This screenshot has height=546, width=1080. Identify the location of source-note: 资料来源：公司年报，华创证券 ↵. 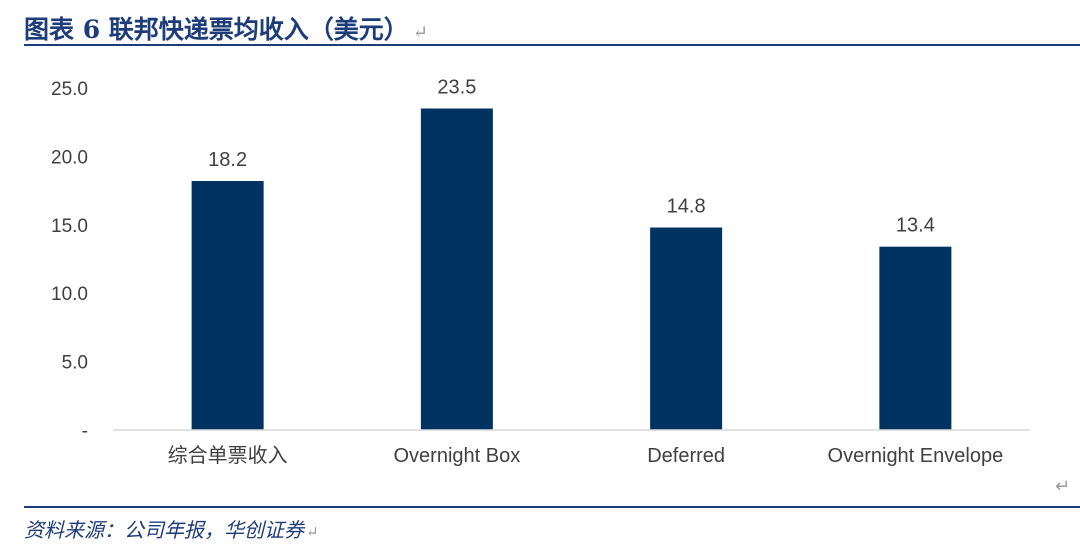
(171, 528).